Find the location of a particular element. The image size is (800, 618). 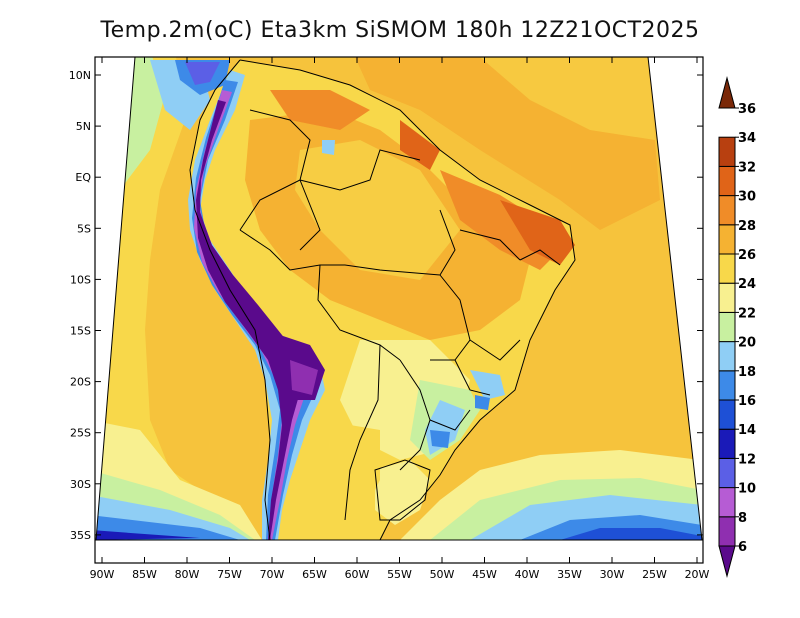

longitude-label: 35W is located at coordinates (569, 574).